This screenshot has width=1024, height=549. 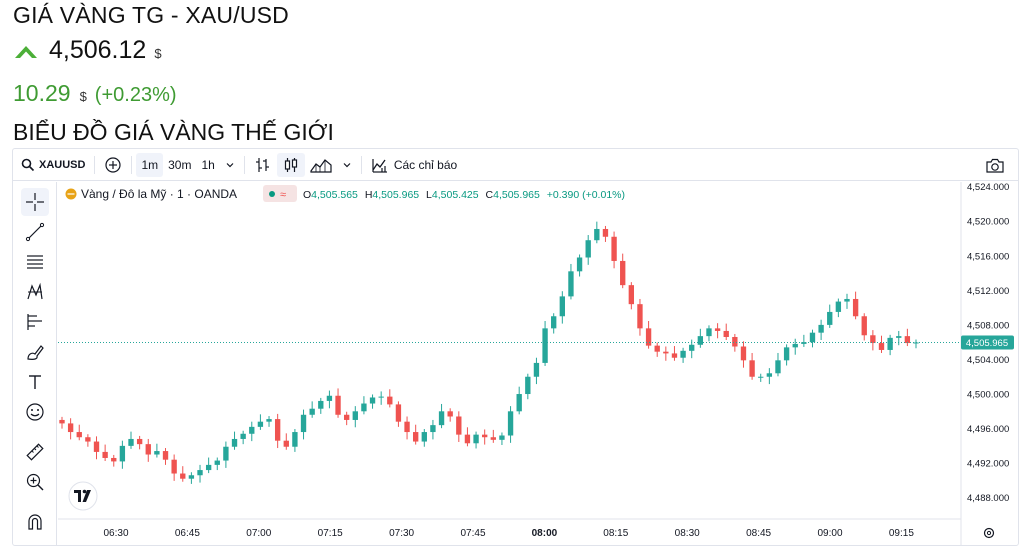 I want to click on last-price-tag: 4,505.965, so click(x=987, y=342).